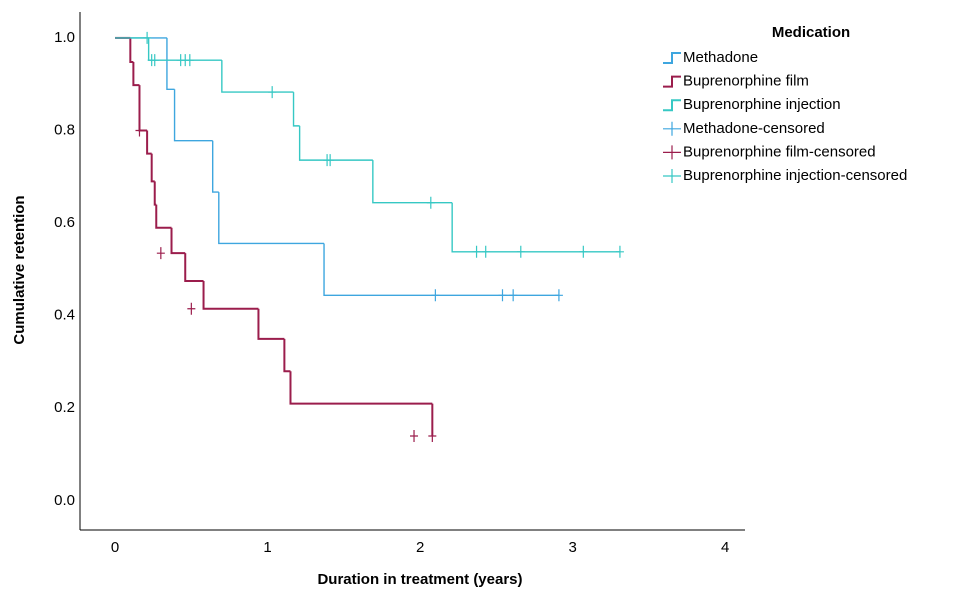 Image resolution: width=973 pixels, height=592 pixels. What do you see at coordinates (64, 129) in the screenshot?
I see `y-tick-label: 0.8` at bounding box center [64, 129].